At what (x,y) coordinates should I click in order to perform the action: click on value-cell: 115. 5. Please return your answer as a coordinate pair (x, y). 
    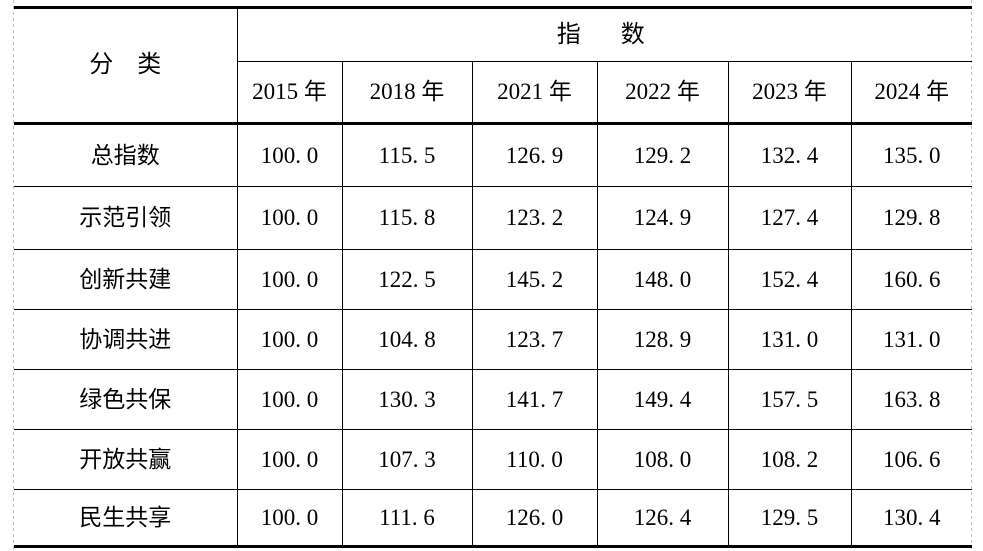
    Looking at the image, I should click on (407, 155).